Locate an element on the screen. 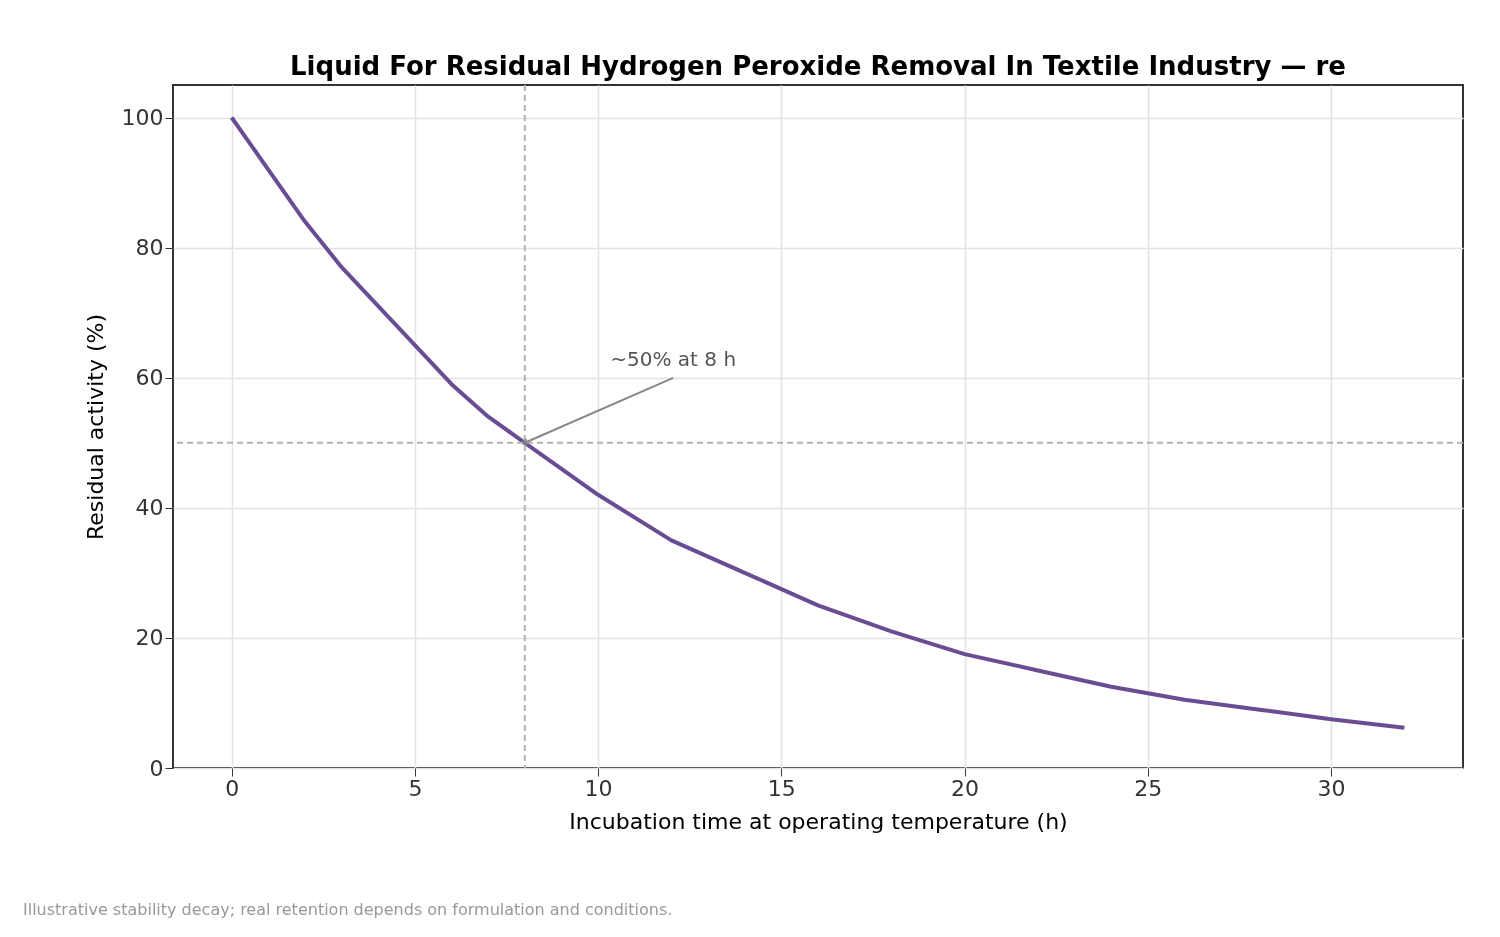 The width and height of the screenshot is (1500, 937). x-tick-label: 25 is located at coordinates (1148, 788).